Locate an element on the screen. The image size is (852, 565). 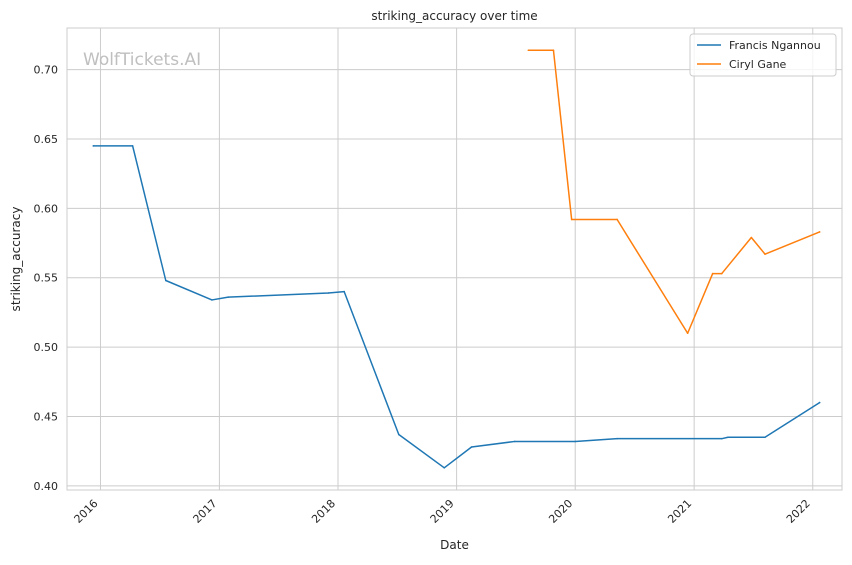
legend-label-francis-ngannou: Francis Ngannou is located at coordinates (775, 45).